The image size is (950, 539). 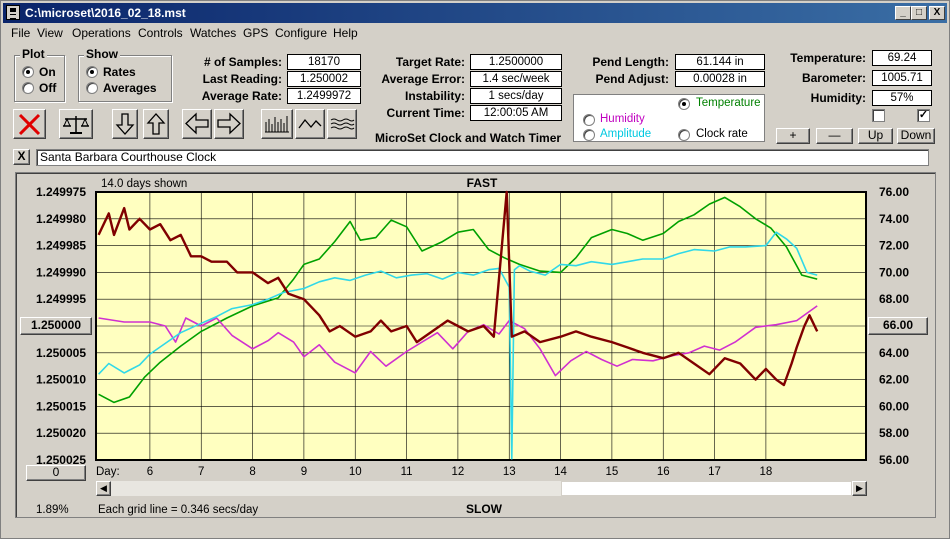 I want to click on arrow-down-button, so click(x=125, y=124).